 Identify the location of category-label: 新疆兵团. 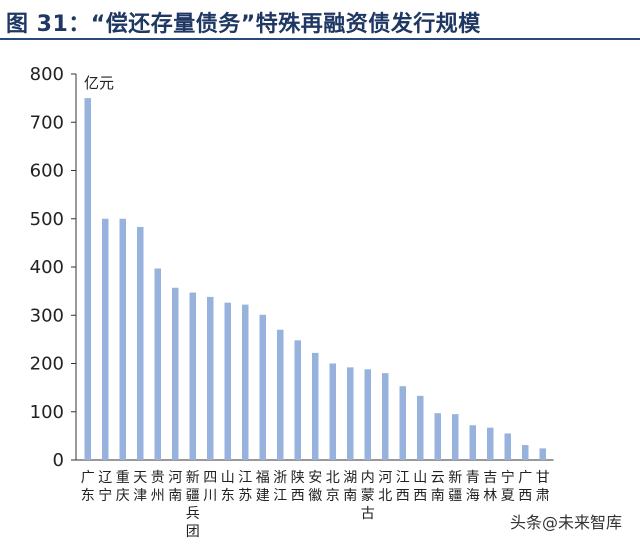
(193, 505).